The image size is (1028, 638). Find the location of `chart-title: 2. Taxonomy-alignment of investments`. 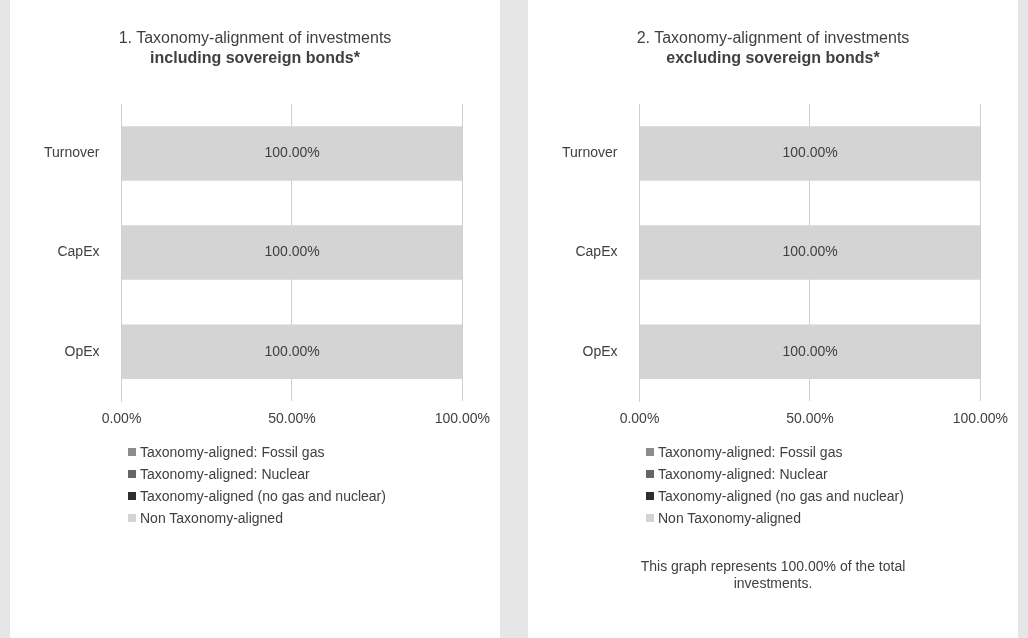

chart-title: 2. Taxonomy-alignment of investments is located at coordinates (773, 38).